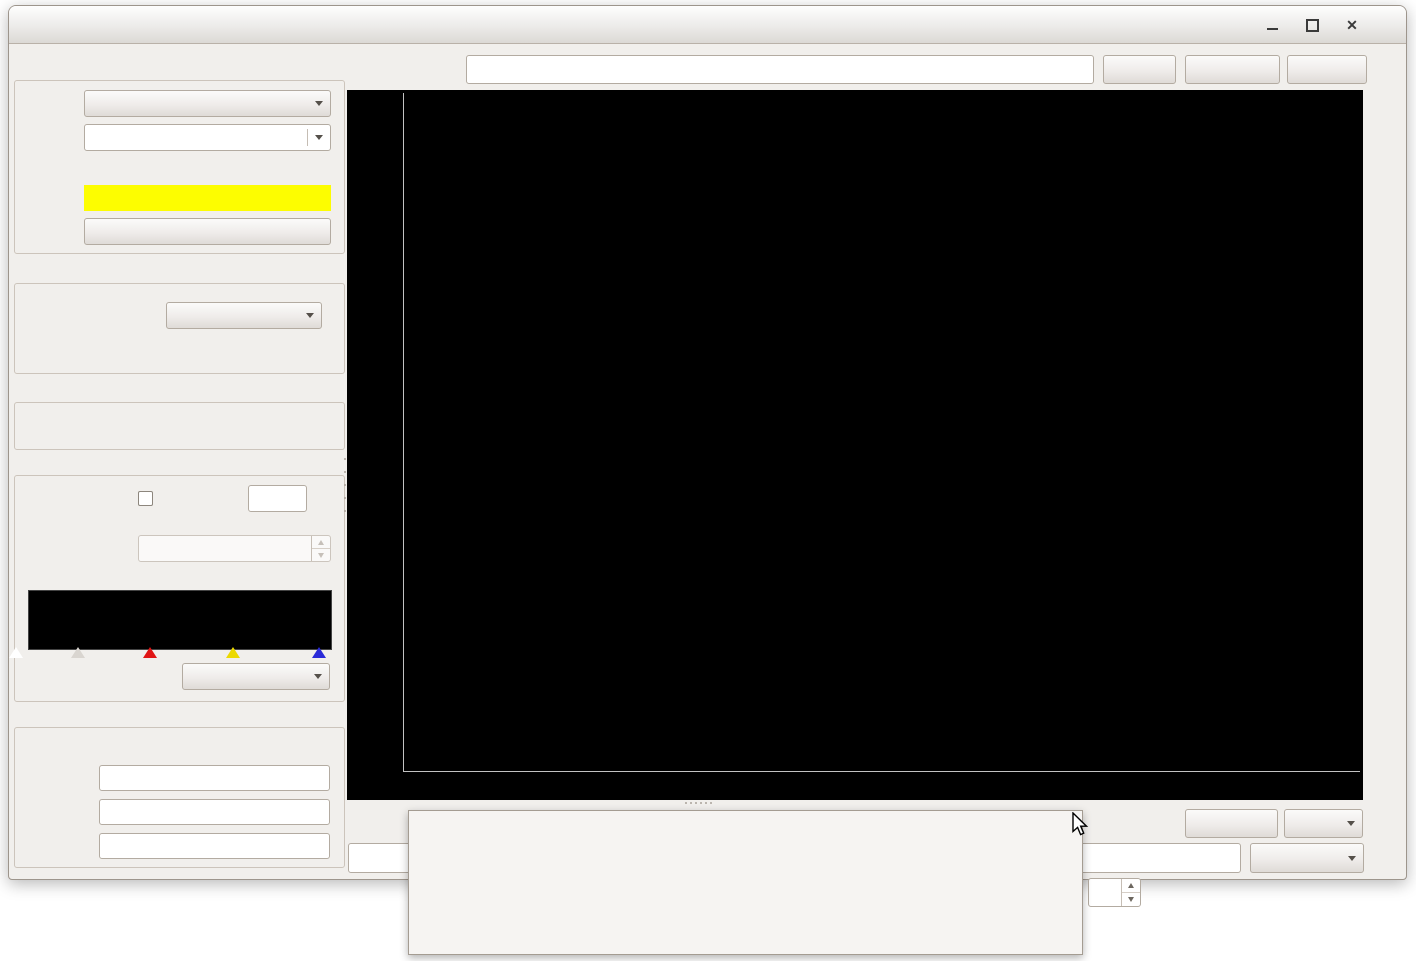 This screenshot has width=1416, height=961. I want to click on minimize-icon, so click(1272, 29).